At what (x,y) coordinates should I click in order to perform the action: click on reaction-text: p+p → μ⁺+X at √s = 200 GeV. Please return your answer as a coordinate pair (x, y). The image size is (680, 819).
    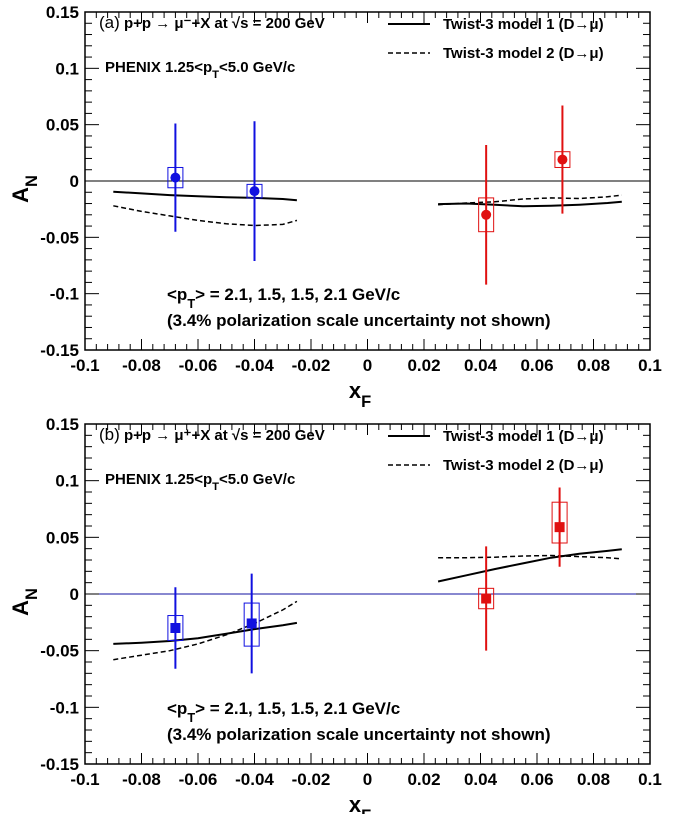
    Looking at the image, I should click on (222, 435).